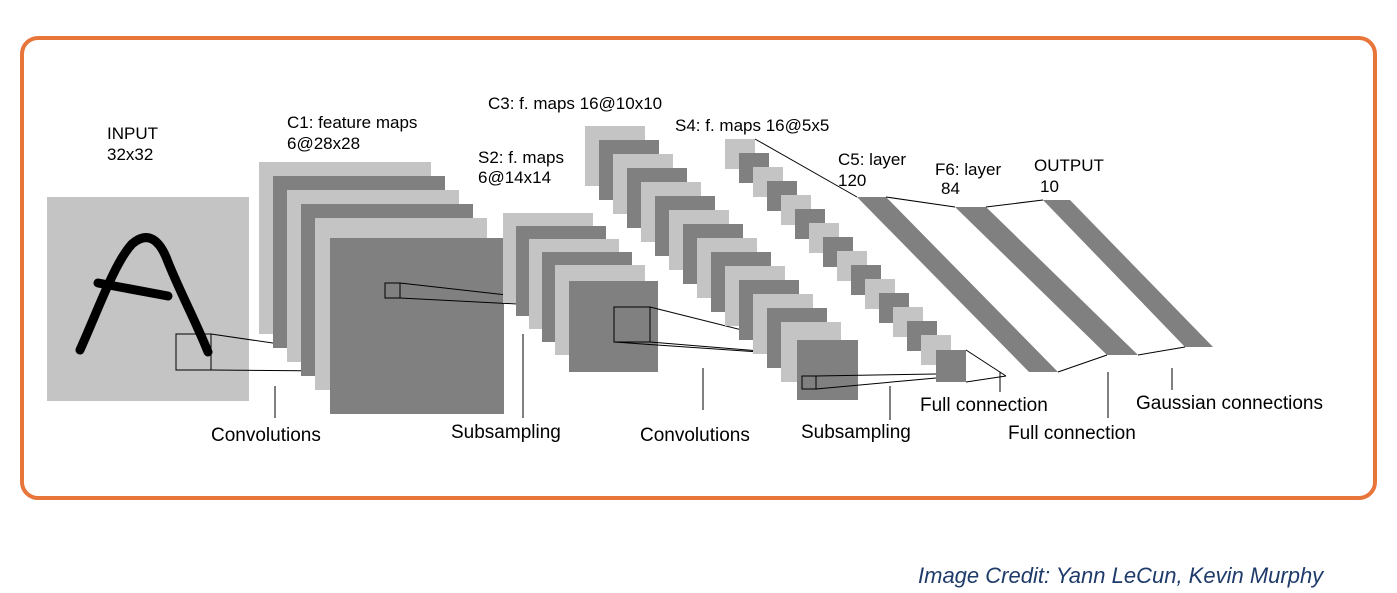 The height and width of the screenshot is (593, 1397). What do you see at coordinates (856, 432) in the screenshot?
I see `op-subsampling-2: Subsampling` at bounding box center [856, 432].